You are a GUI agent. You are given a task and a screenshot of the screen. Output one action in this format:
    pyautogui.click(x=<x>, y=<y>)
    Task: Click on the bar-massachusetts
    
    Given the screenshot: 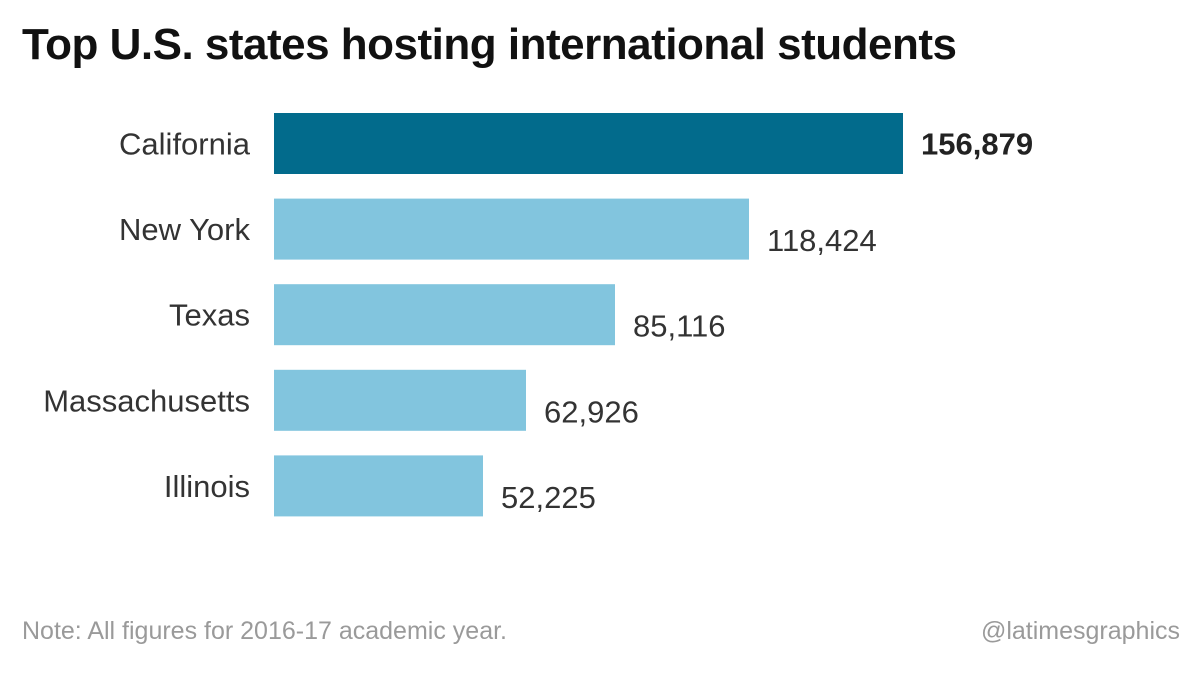 What is the action you would take?
    pyautogui.click(x=400, y=400)
    